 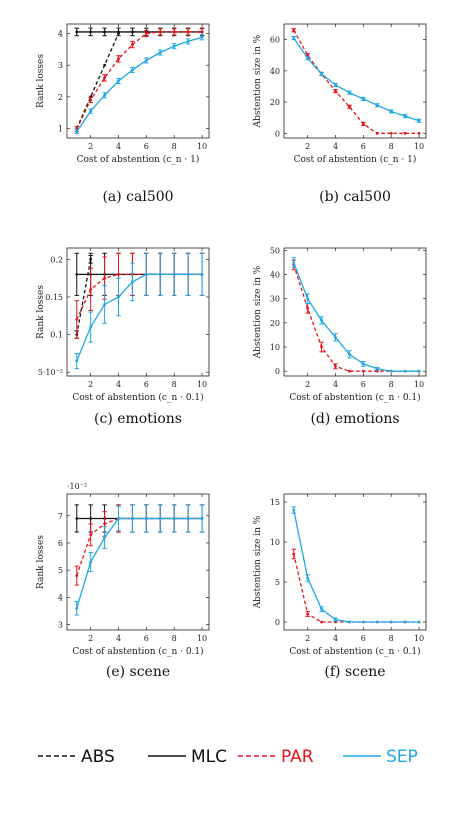 I want to click on legend-item-mlc: MLC, so click(x=187, y=757).